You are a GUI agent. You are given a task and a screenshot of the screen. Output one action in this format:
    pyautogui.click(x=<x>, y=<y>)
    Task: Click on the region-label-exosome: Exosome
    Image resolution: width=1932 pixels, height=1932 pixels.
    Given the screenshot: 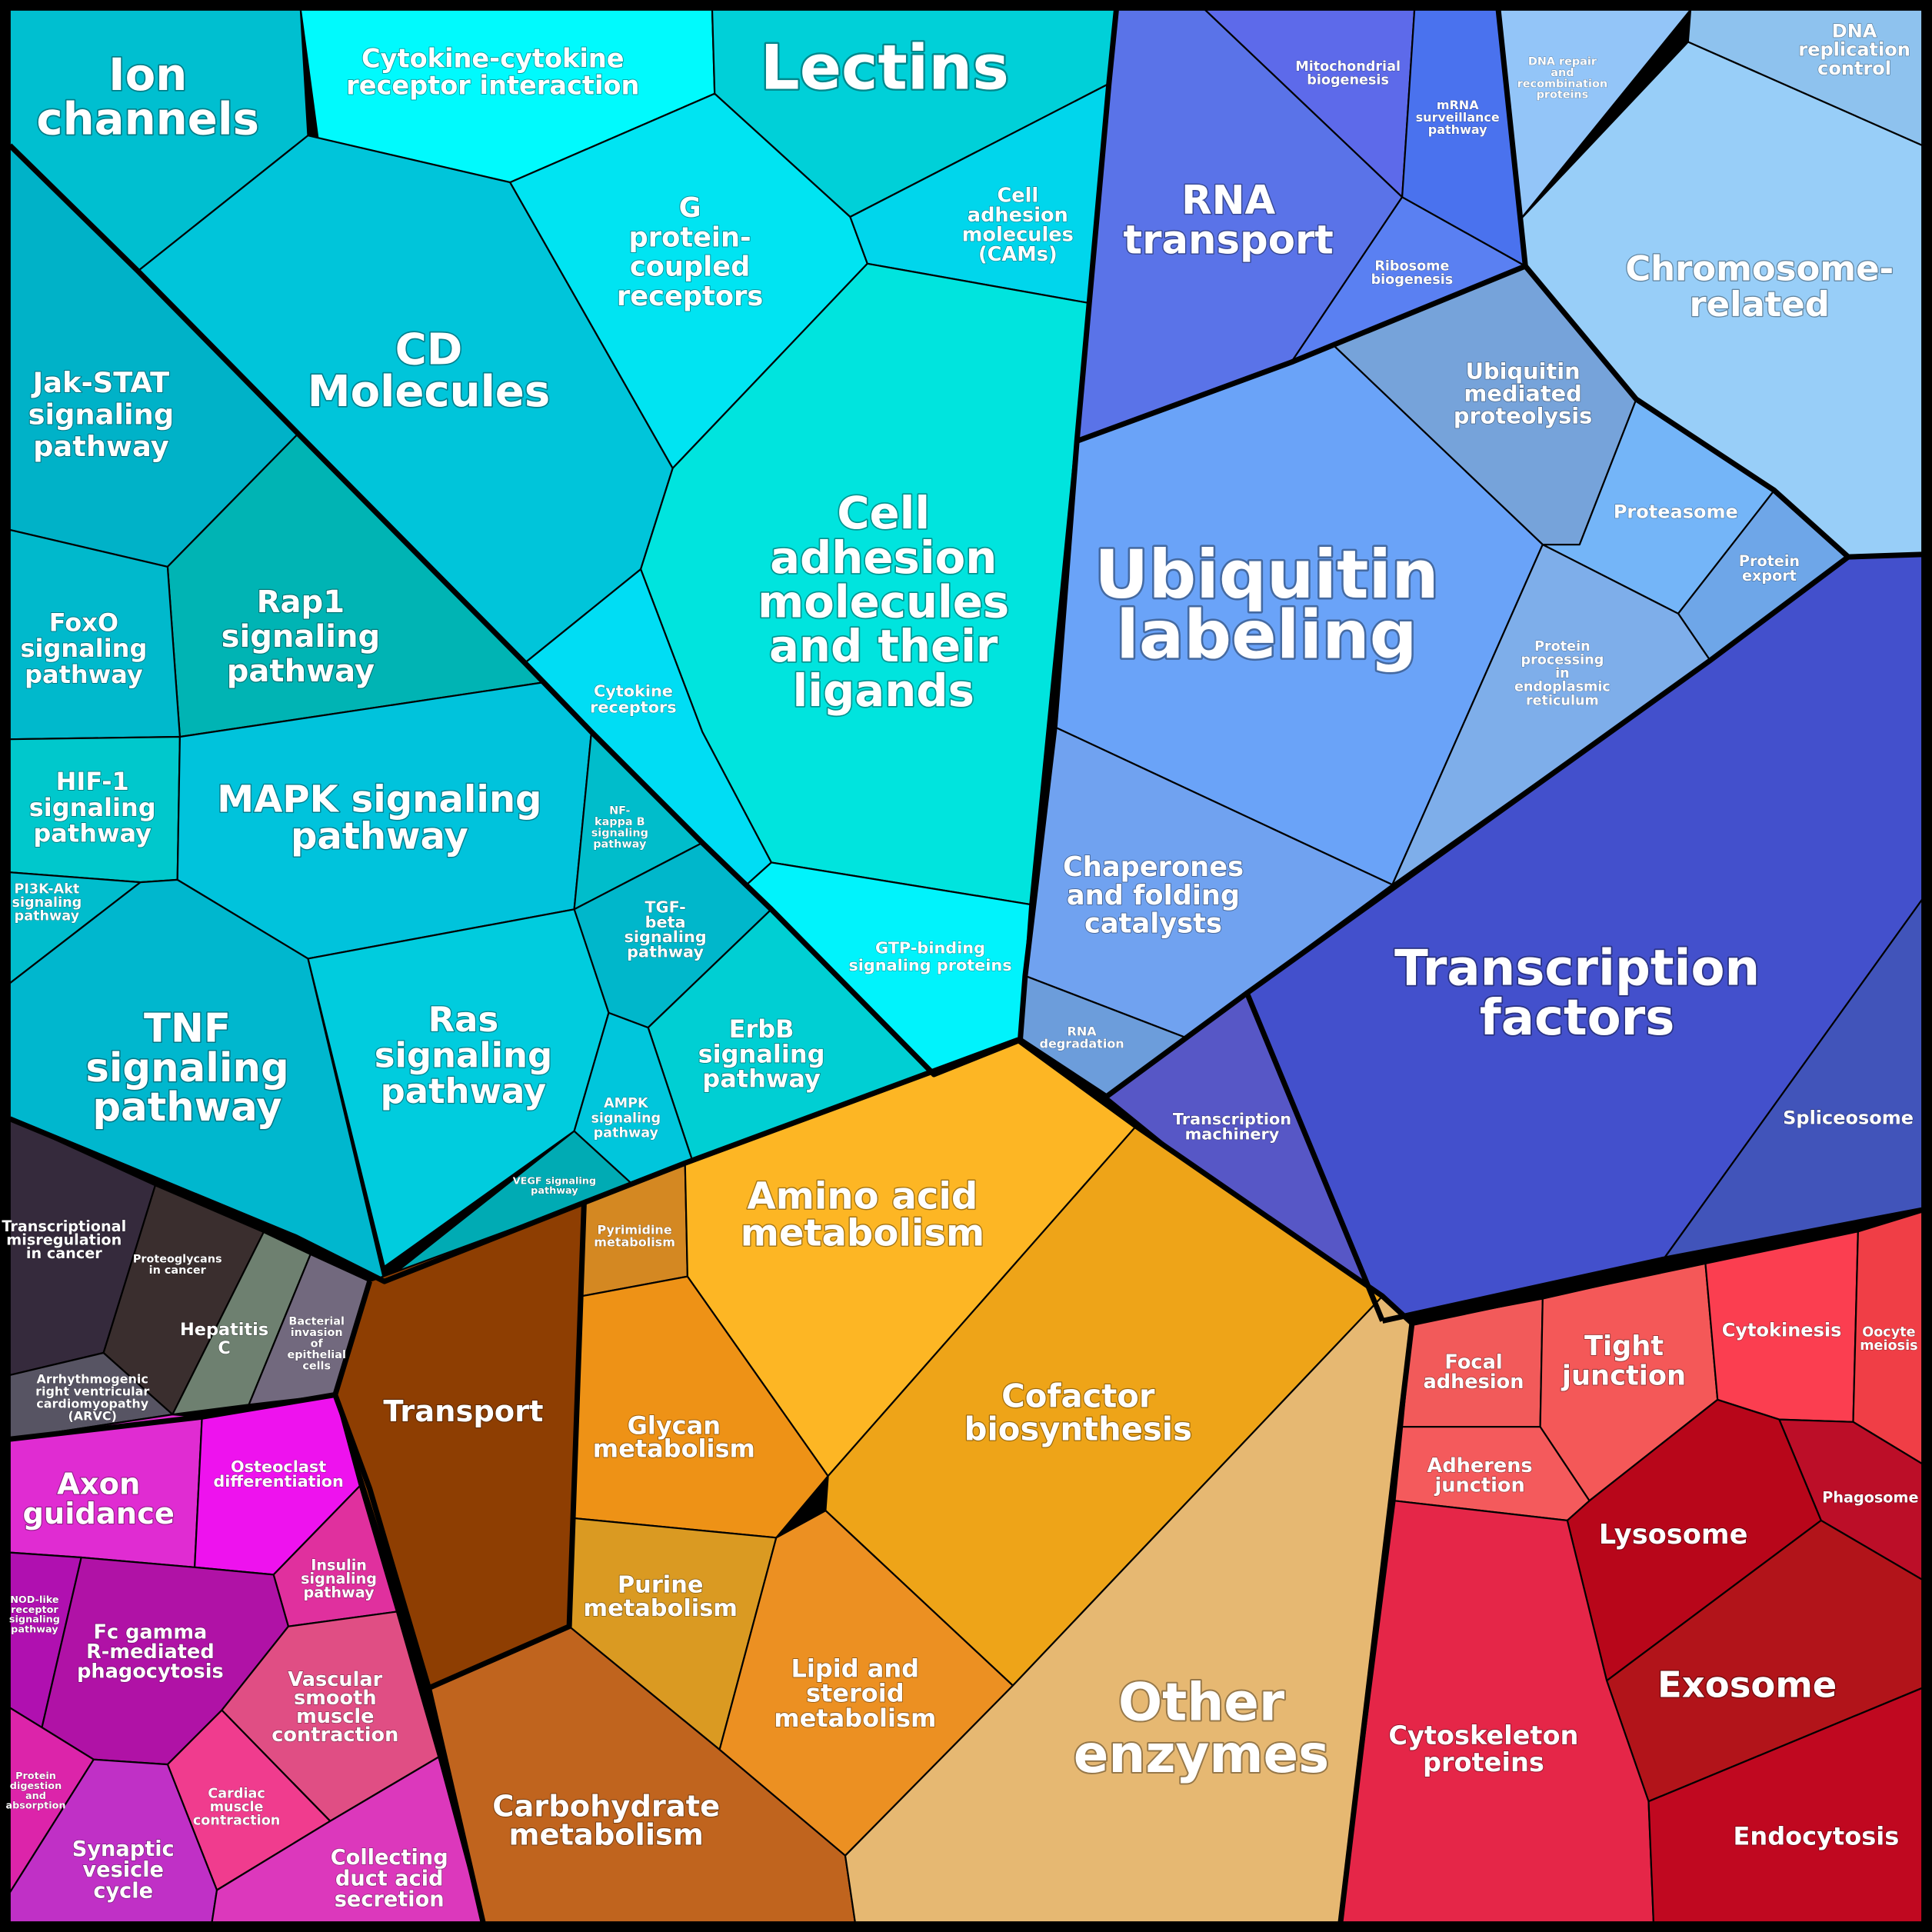 What is the action you would take?
    pyautogui.click(x=1747, y=1685)
    